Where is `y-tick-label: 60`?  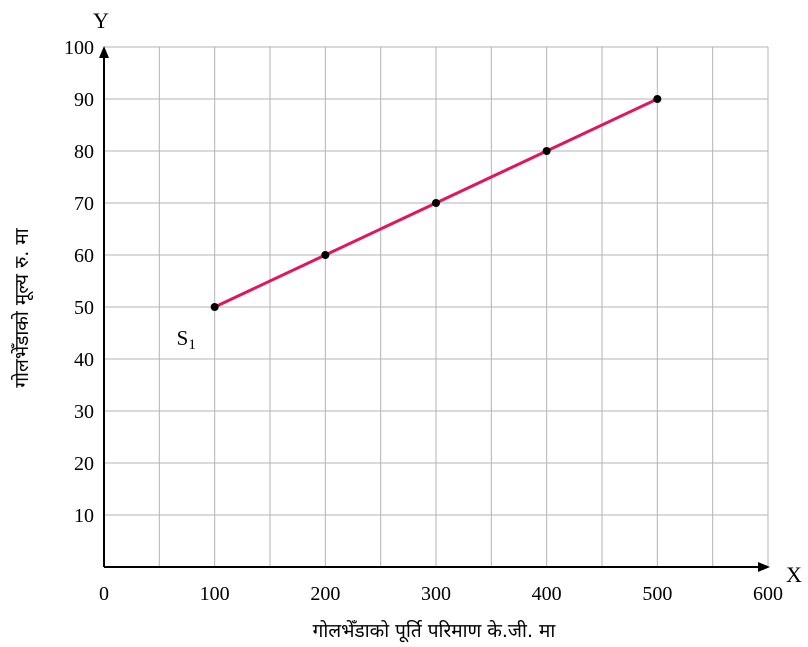 y-tick-label: 60 is located at coordinates (84, 256).